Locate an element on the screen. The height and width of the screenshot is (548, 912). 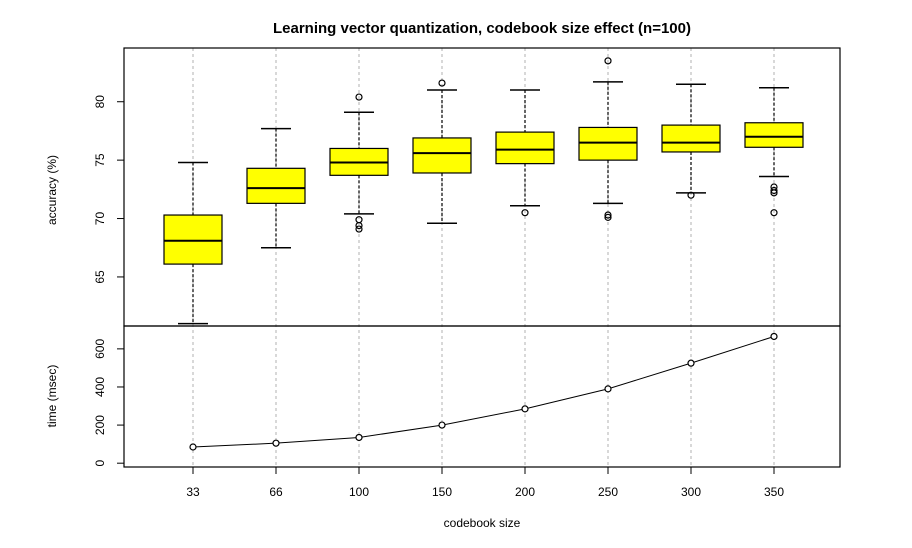
bottom-y-tick-label: 400 is located at coordinates (100, 387).